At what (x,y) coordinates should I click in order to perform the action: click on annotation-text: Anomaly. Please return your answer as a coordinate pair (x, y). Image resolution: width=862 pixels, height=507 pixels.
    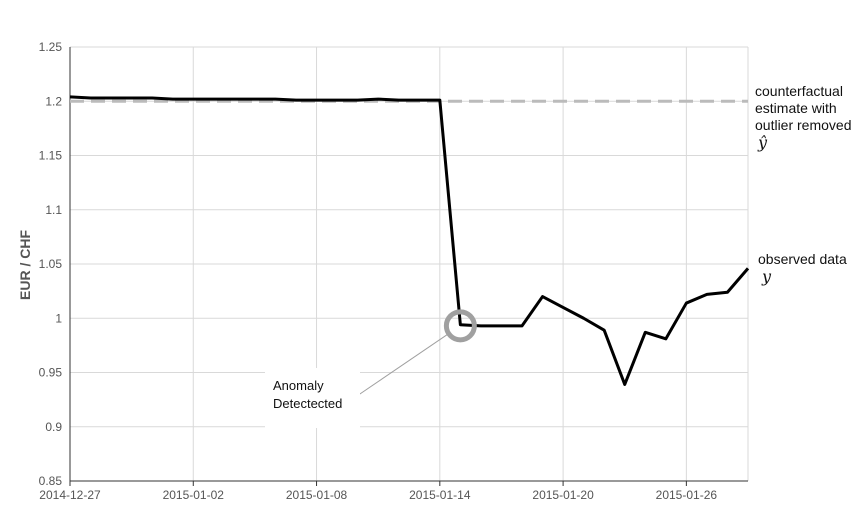
    Looking at the image, I should click on (298, 385).